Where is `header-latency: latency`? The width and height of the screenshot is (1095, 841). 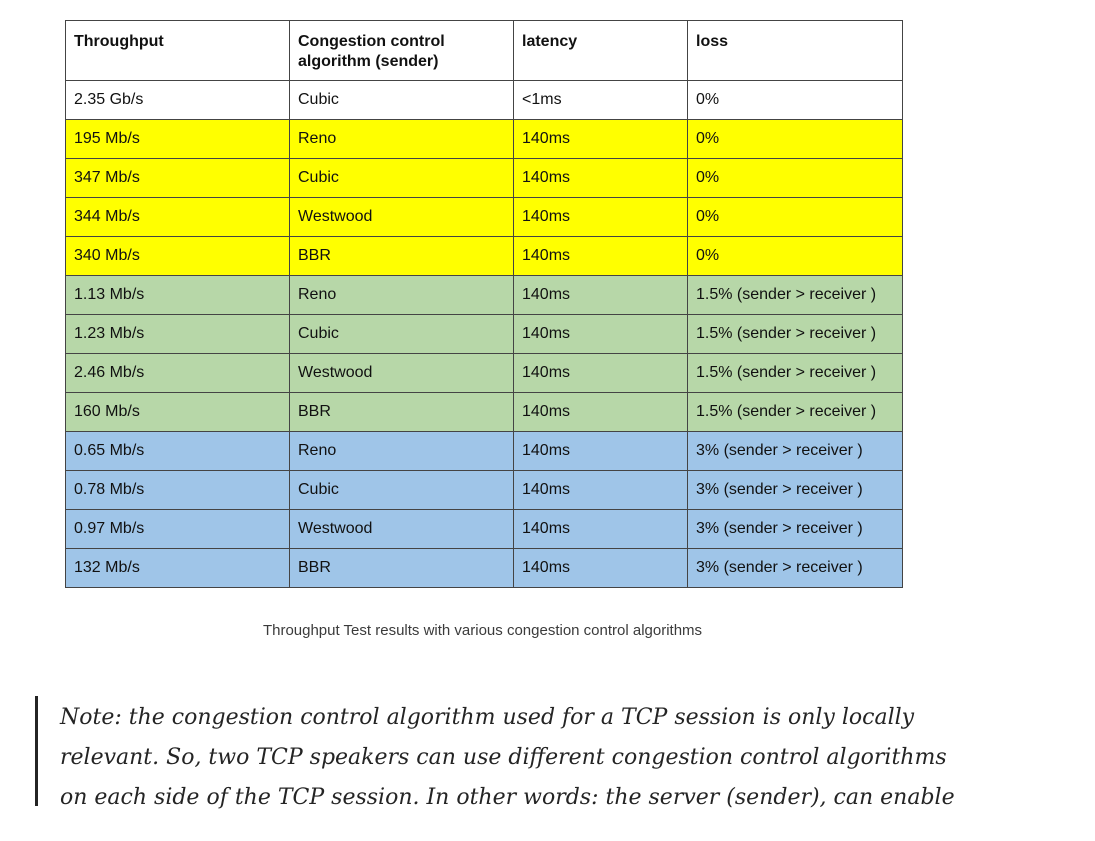
header-latency: latency is located at coordinates (600, 50).